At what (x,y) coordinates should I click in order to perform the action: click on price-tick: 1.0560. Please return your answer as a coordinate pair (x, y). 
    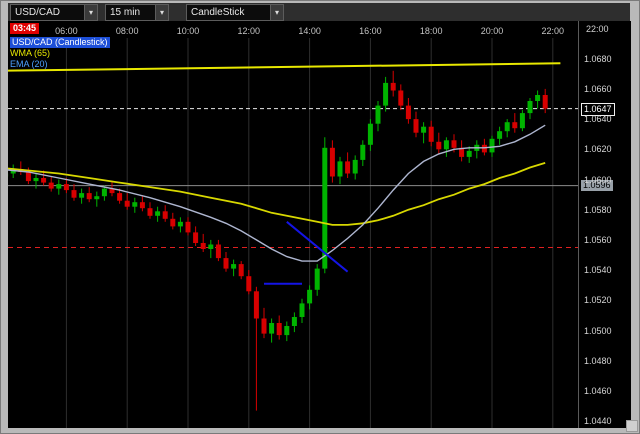
    Looking at the image, I should click on (598, 239).